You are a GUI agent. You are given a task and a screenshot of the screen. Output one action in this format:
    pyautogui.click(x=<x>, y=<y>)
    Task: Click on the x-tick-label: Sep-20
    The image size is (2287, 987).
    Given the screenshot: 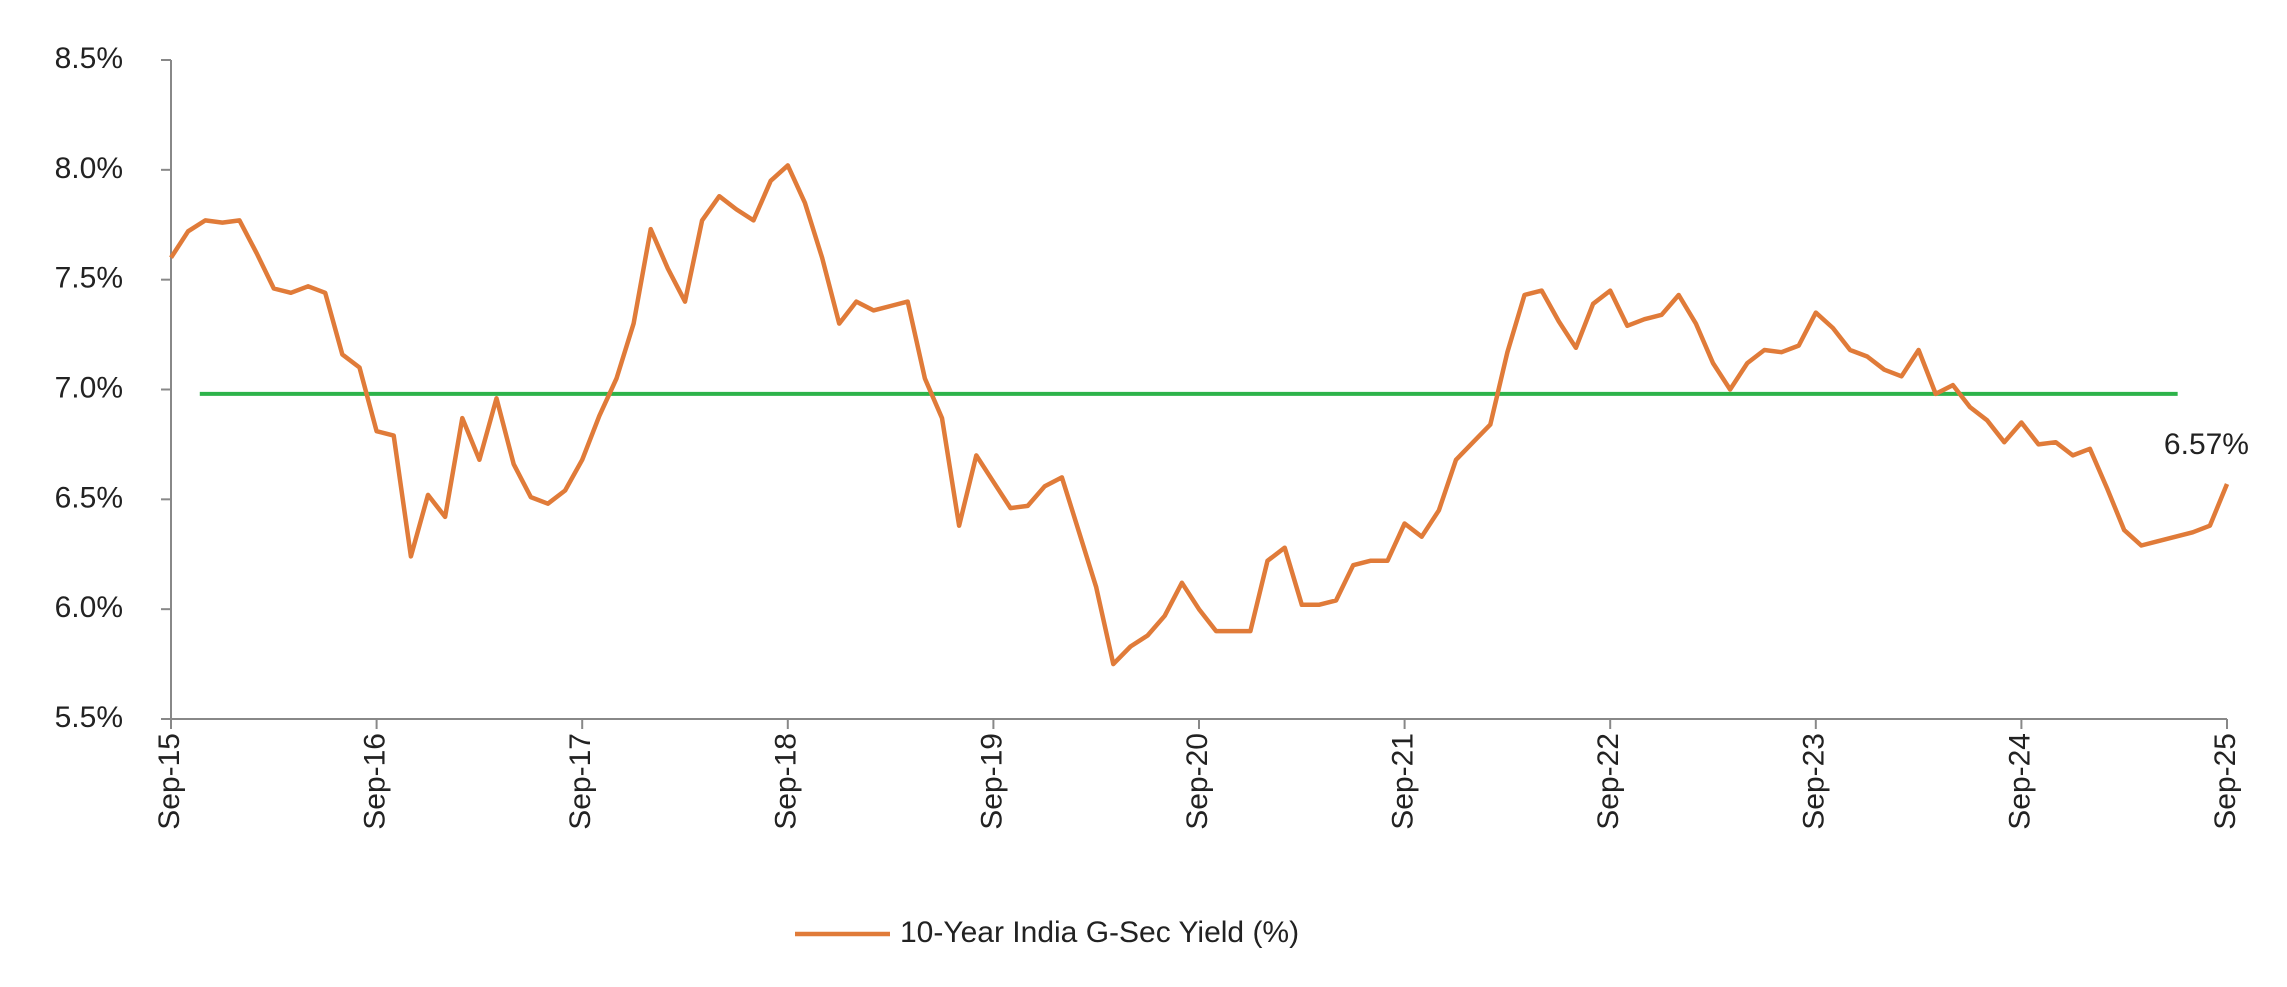 What is the action you would take?
    pyautogui.click(x=1197, y=781)
    